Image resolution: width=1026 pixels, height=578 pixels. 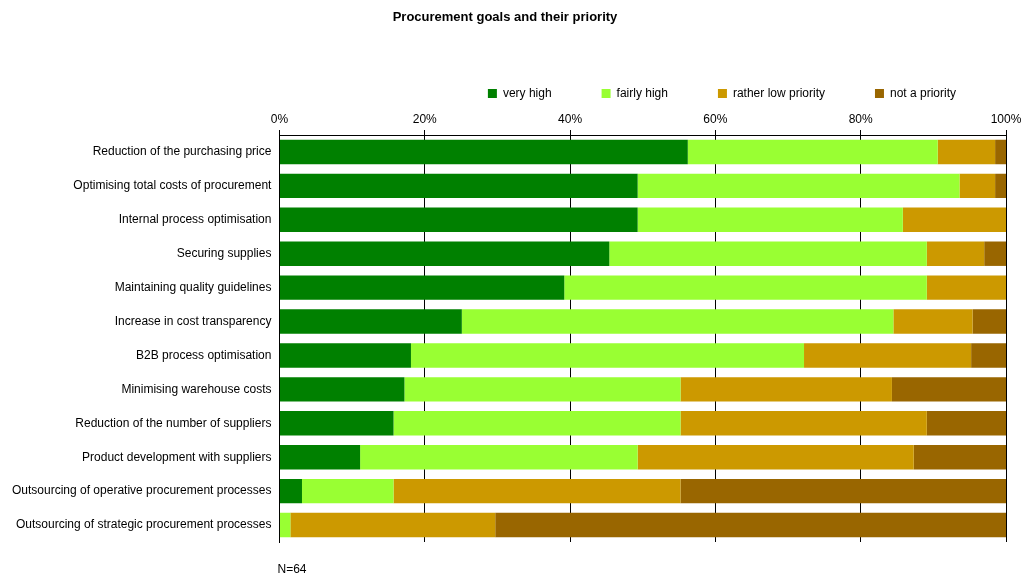 What do you see at coordinates (196, 388) in the screenshot?
I see `y-tick-label: Minimising warehouse costs` at bounding box center [196, 388].